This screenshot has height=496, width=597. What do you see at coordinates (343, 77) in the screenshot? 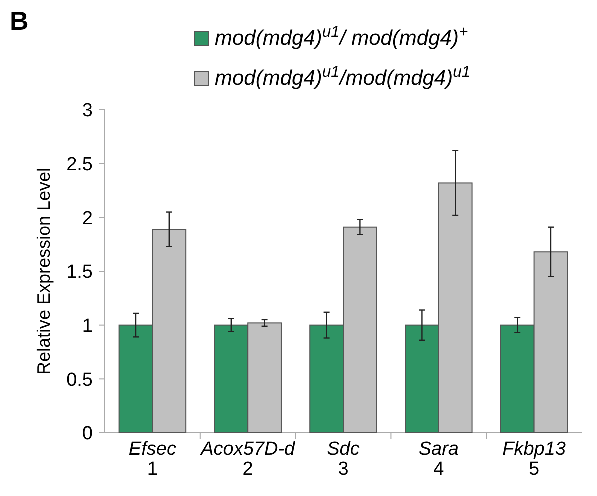
I see `legend-label: mod(mdg4)$^{u1}$/mod(mdg4)$^{u1}$` at bounding box center [343, 77].